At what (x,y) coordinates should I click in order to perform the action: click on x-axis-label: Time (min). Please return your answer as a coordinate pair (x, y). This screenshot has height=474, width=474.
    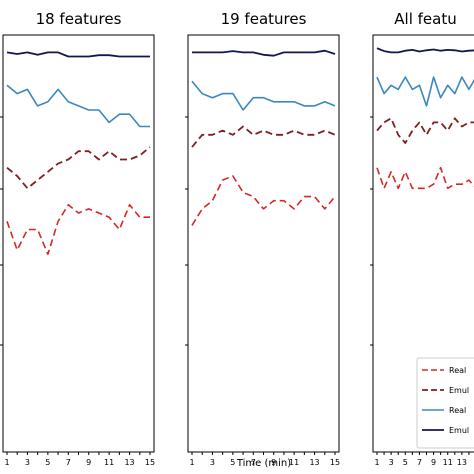
    Looking at the image, I should click on (263, 463).